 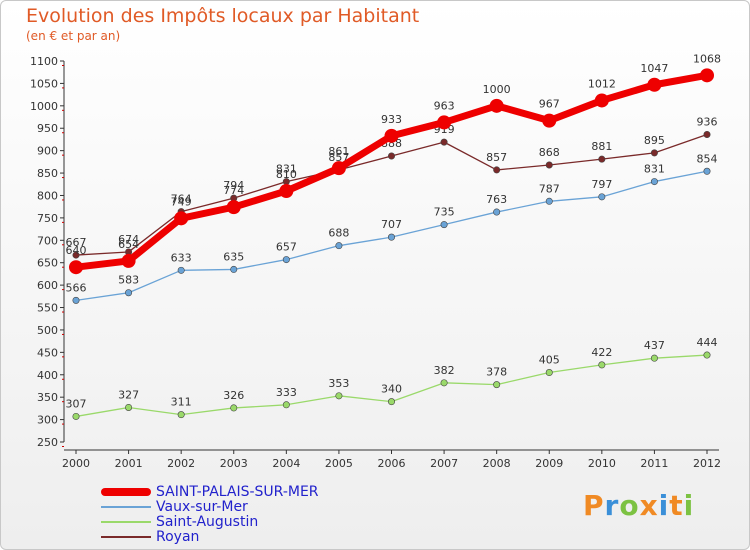 What do you see at coordinates (73, 36) in the screenshot?
I see `chart-subtitle: (en € et par an)` at bounding box center [73, 36].